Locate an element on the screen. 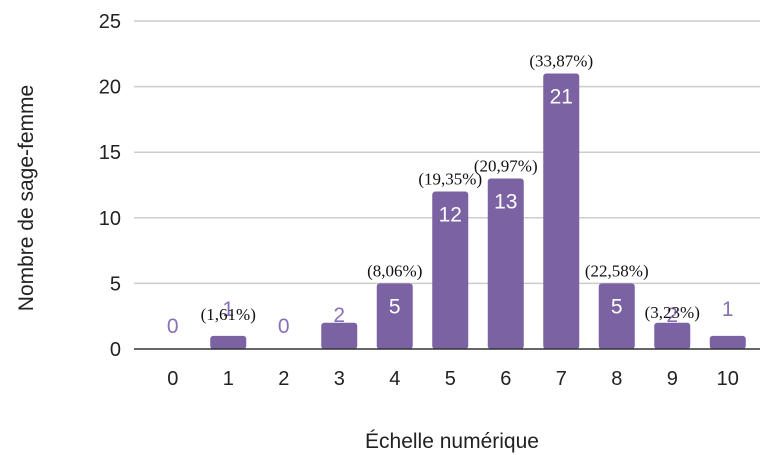  y-tick-label: 0 is located at coordinates (115, 350).